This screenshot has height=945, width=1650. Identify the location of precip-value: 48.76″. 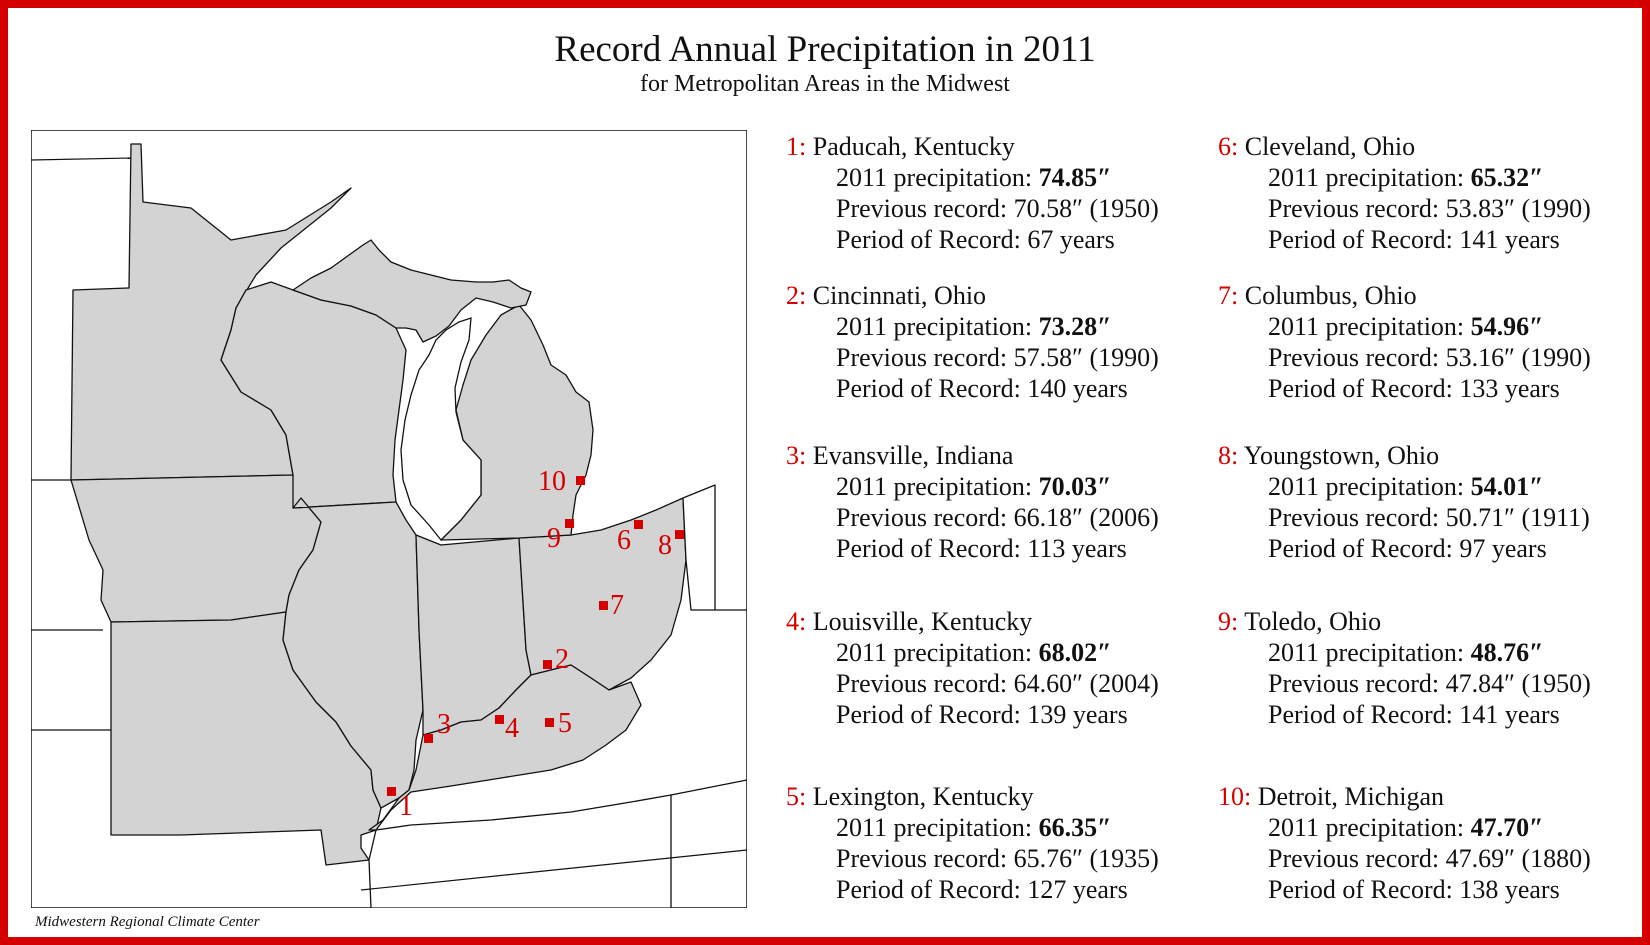
(1507, 652).